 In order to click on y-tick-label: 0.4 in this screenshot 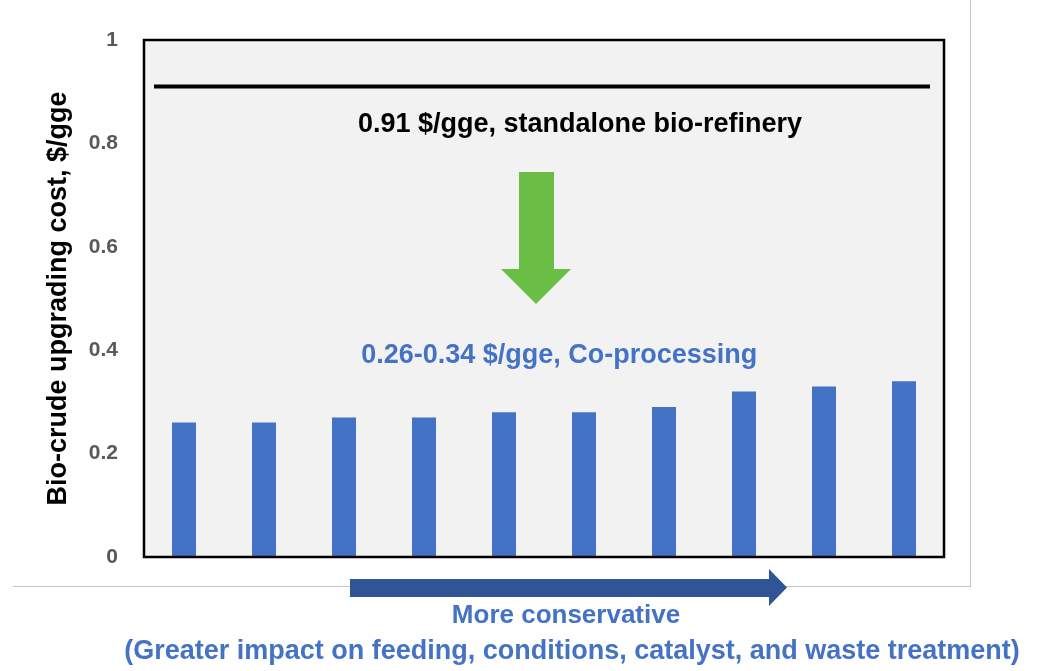, I will do `click(103, 348)`.